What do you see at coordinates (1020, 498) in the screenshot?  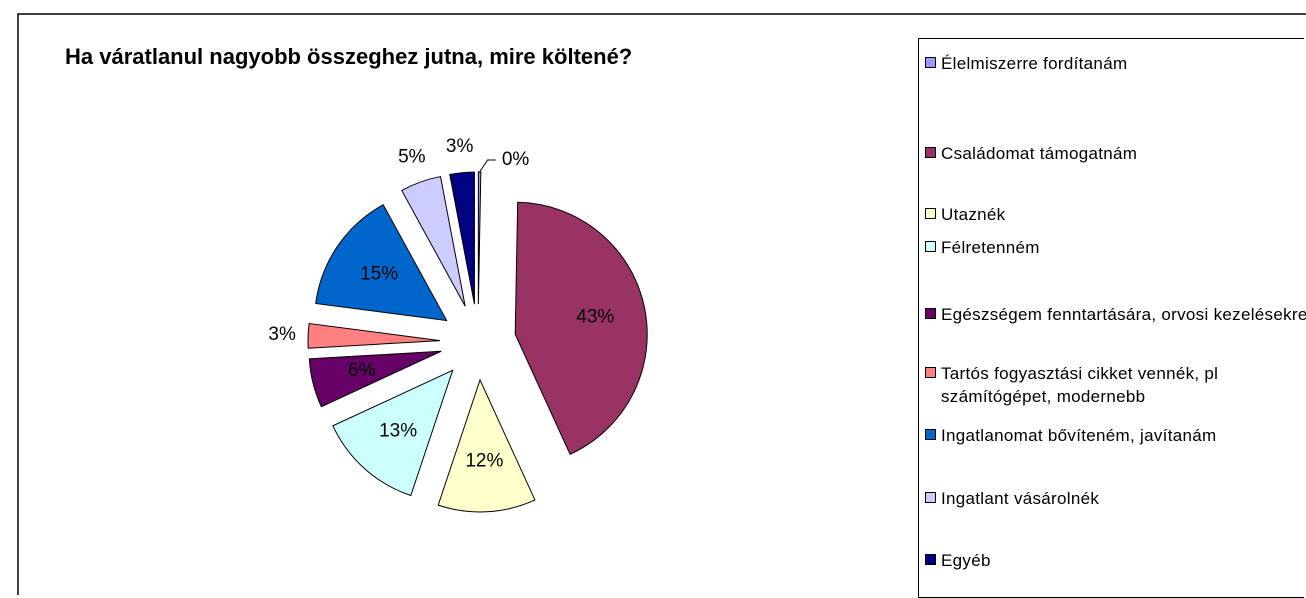 I see `legend-label: Ingatlant vásárolnék` at bounding box center [1020, 498].